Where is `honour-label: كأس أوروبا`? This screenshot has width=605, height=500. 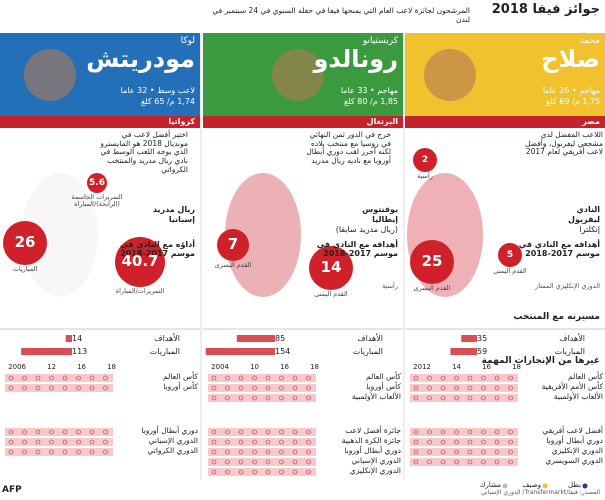
honour-label: كأس أوروبا is located at coordinates (383, 386).